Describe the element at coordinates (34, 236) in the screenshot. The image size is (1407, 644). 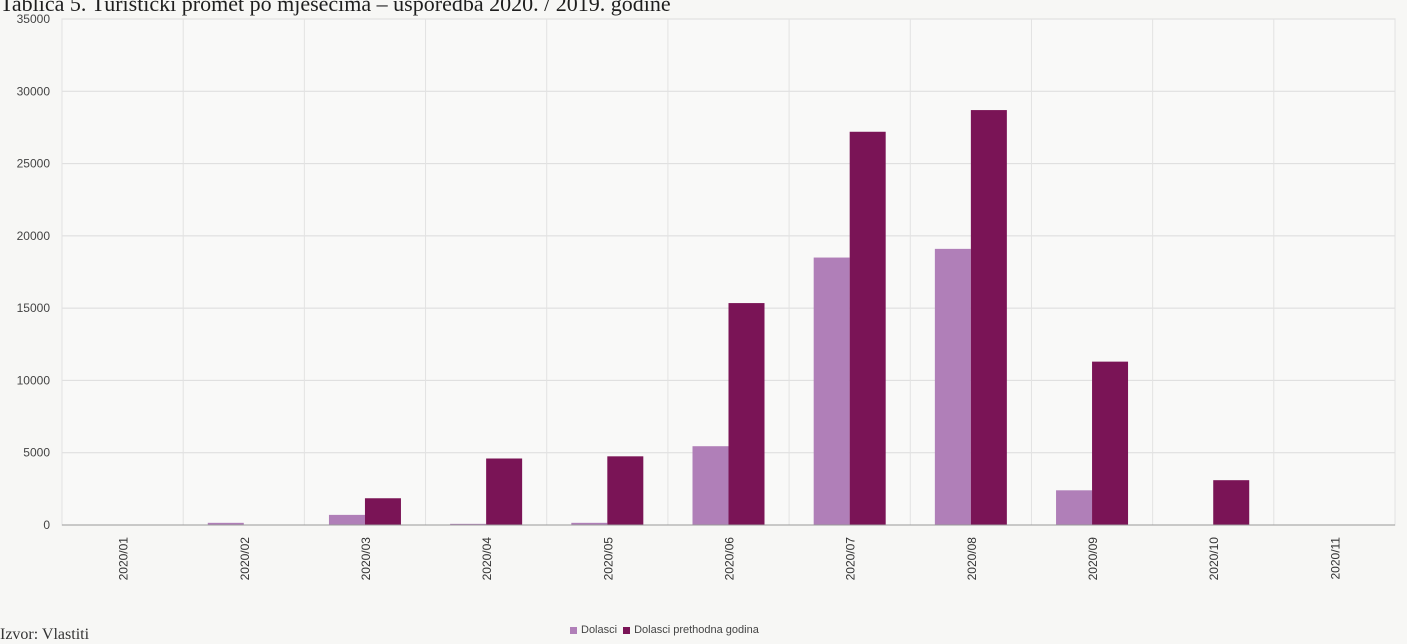
I see `y-tick-label: 20000` at that location.